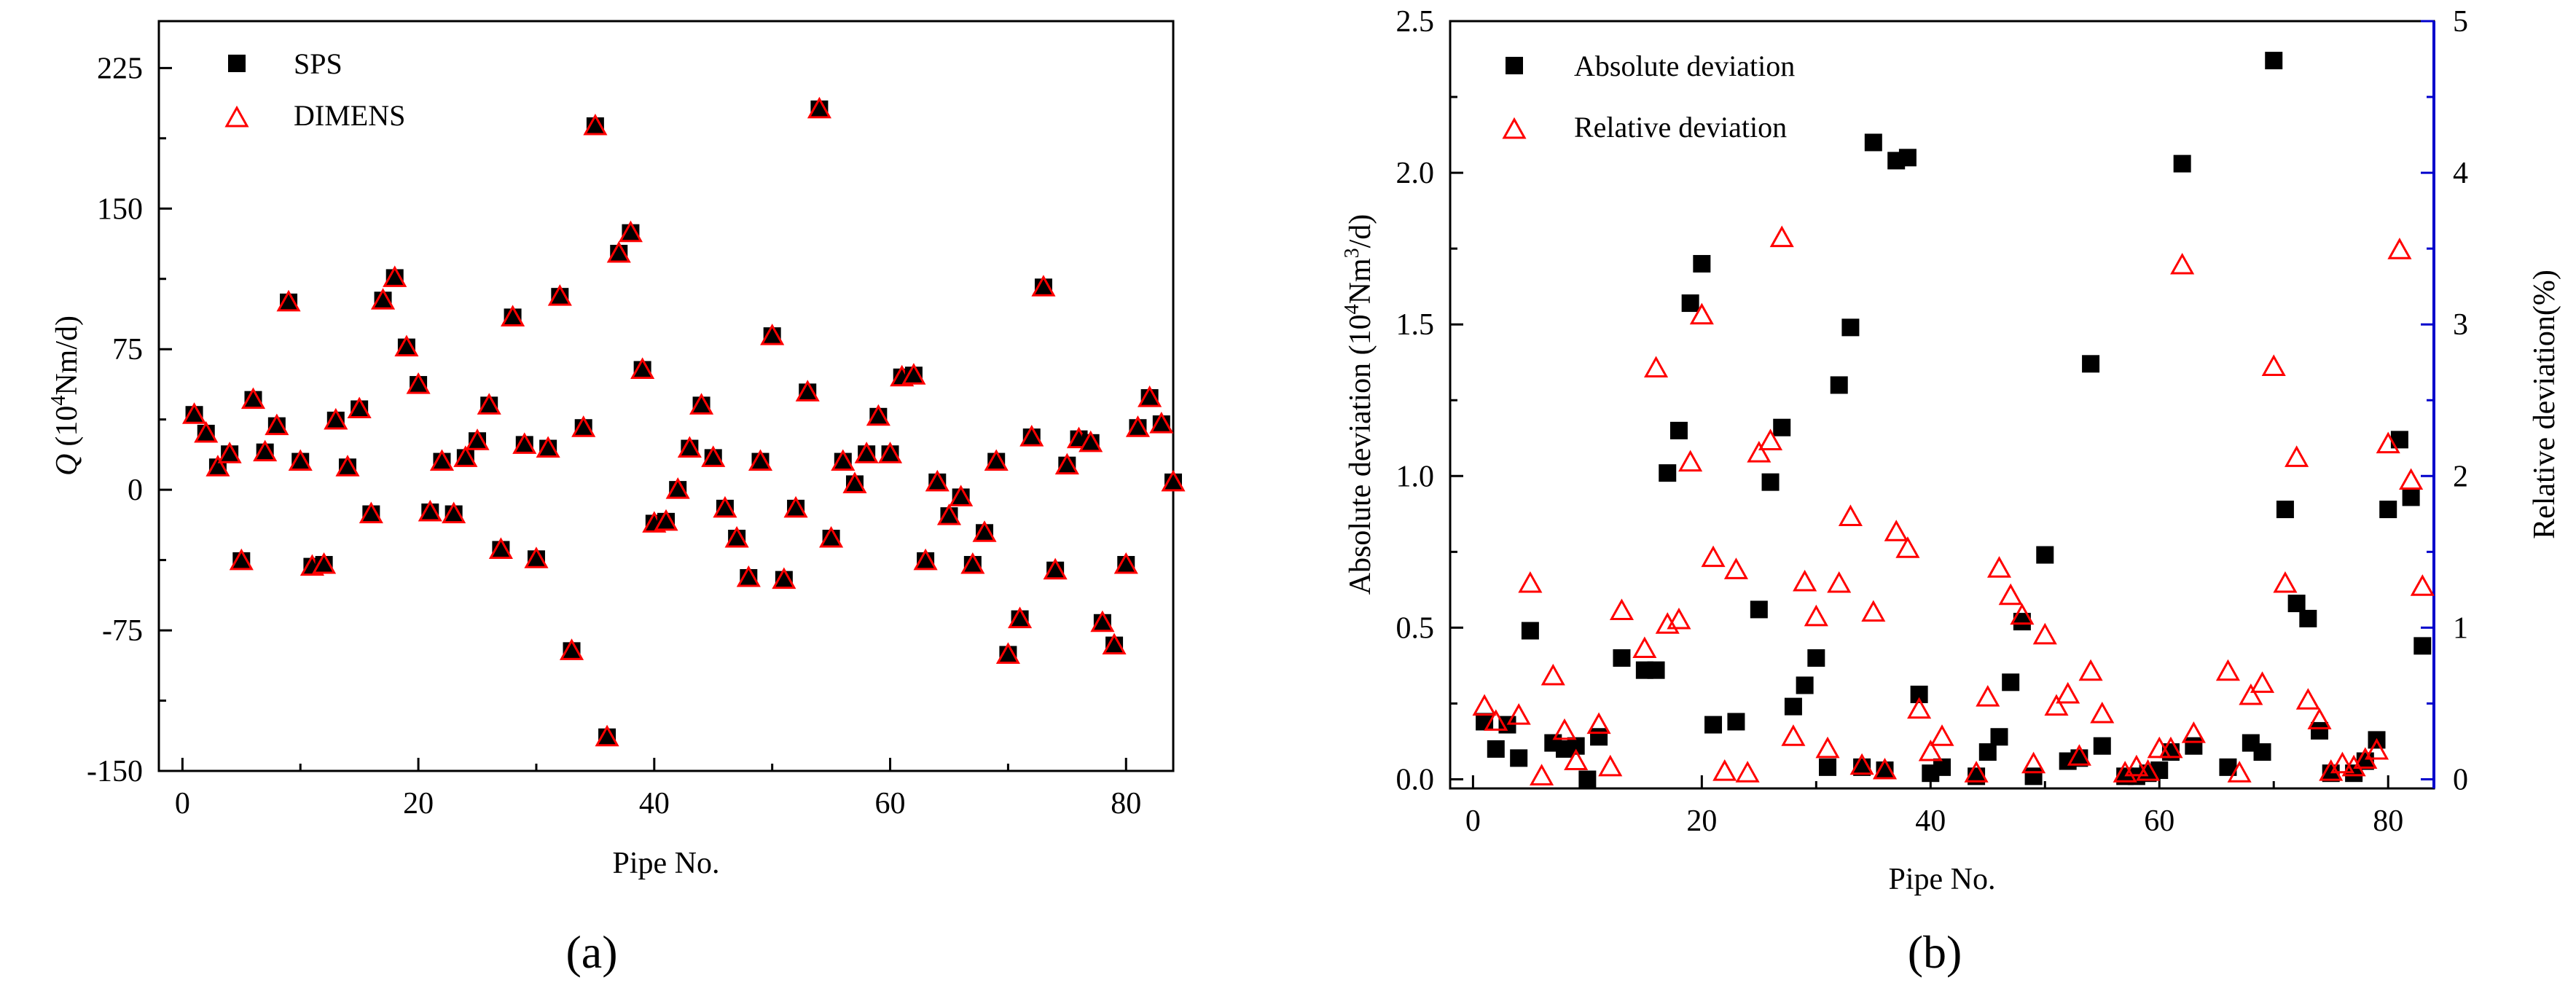 Image resolution: width=2576 pixels, height=999 pixels. I want to click on x-tick-label: 0, so click(182, 803).